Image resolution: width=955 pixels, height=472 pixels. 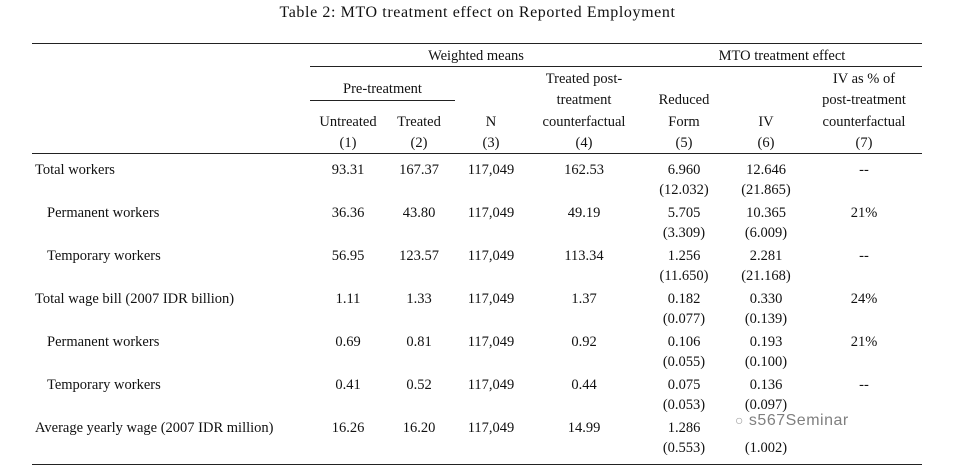 What do you see at coordinates (476, 66) in the screenshot?
I see `weighted-means-rule` at bounding box center [476, 66].